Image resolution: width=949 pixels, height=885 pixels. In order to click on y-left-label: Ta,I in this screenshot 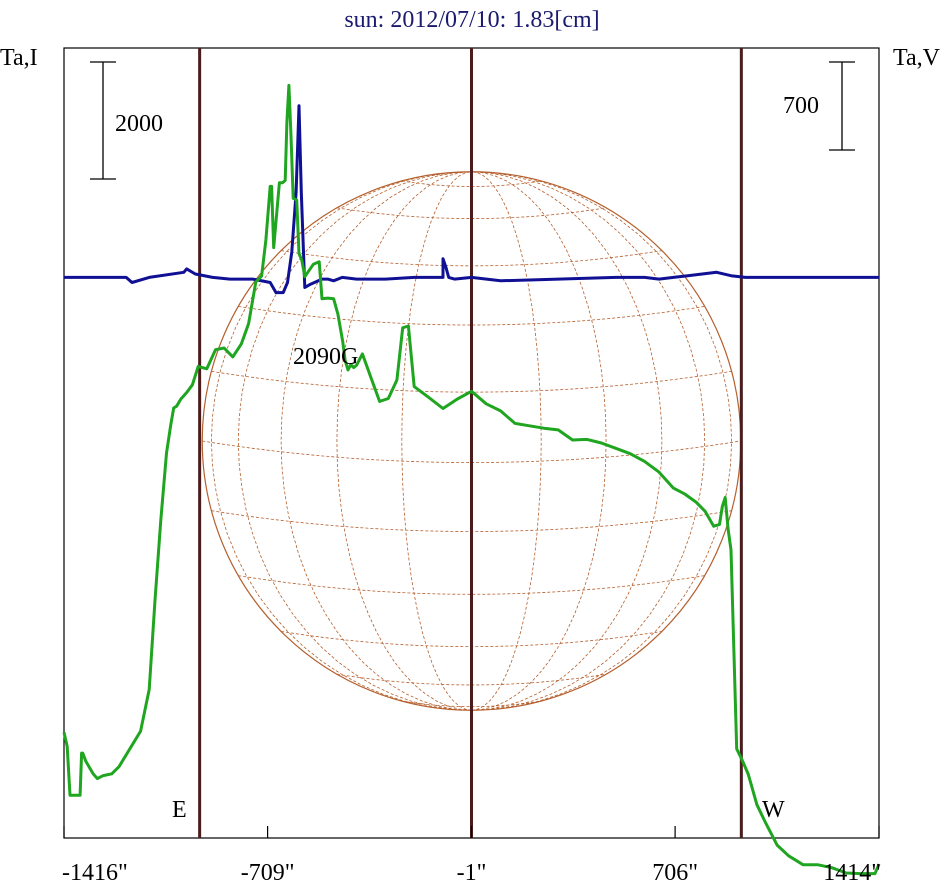, I will do `click(19, 58)`.